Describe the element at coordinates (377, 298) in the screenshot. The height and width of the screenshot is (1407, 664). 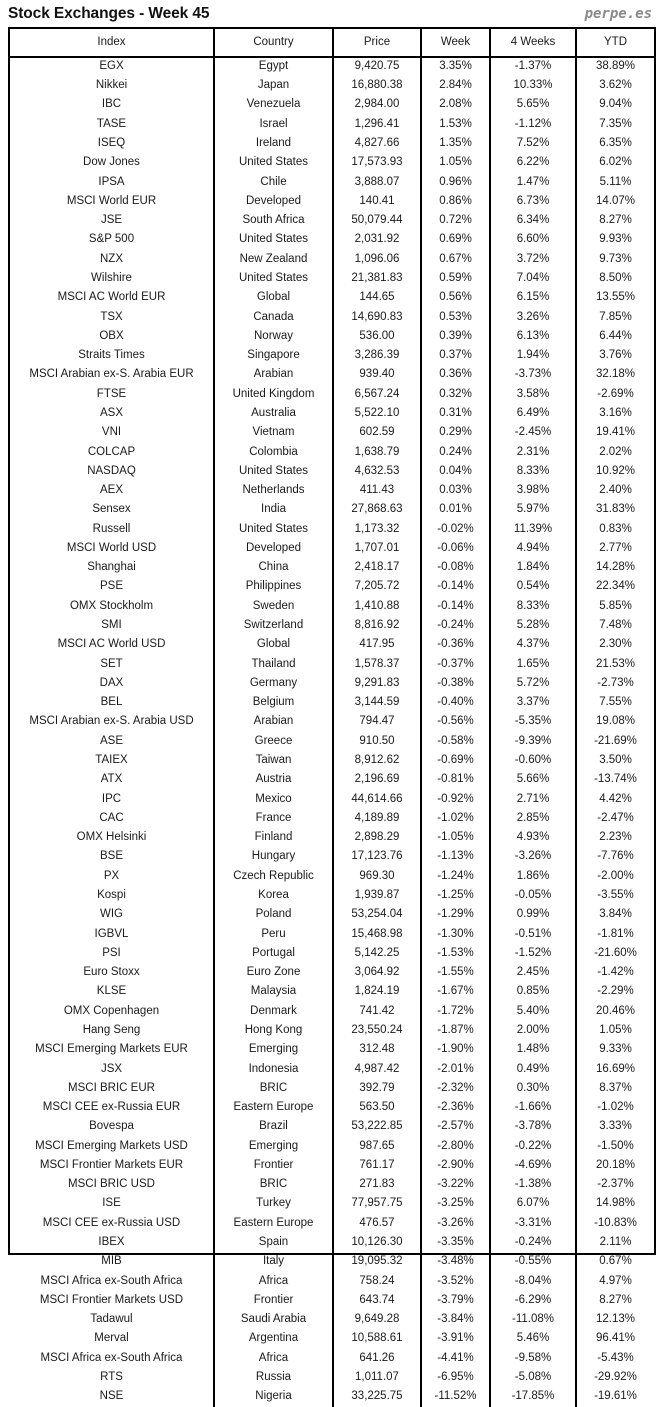
I see `cell-price: 144.65` at that location.